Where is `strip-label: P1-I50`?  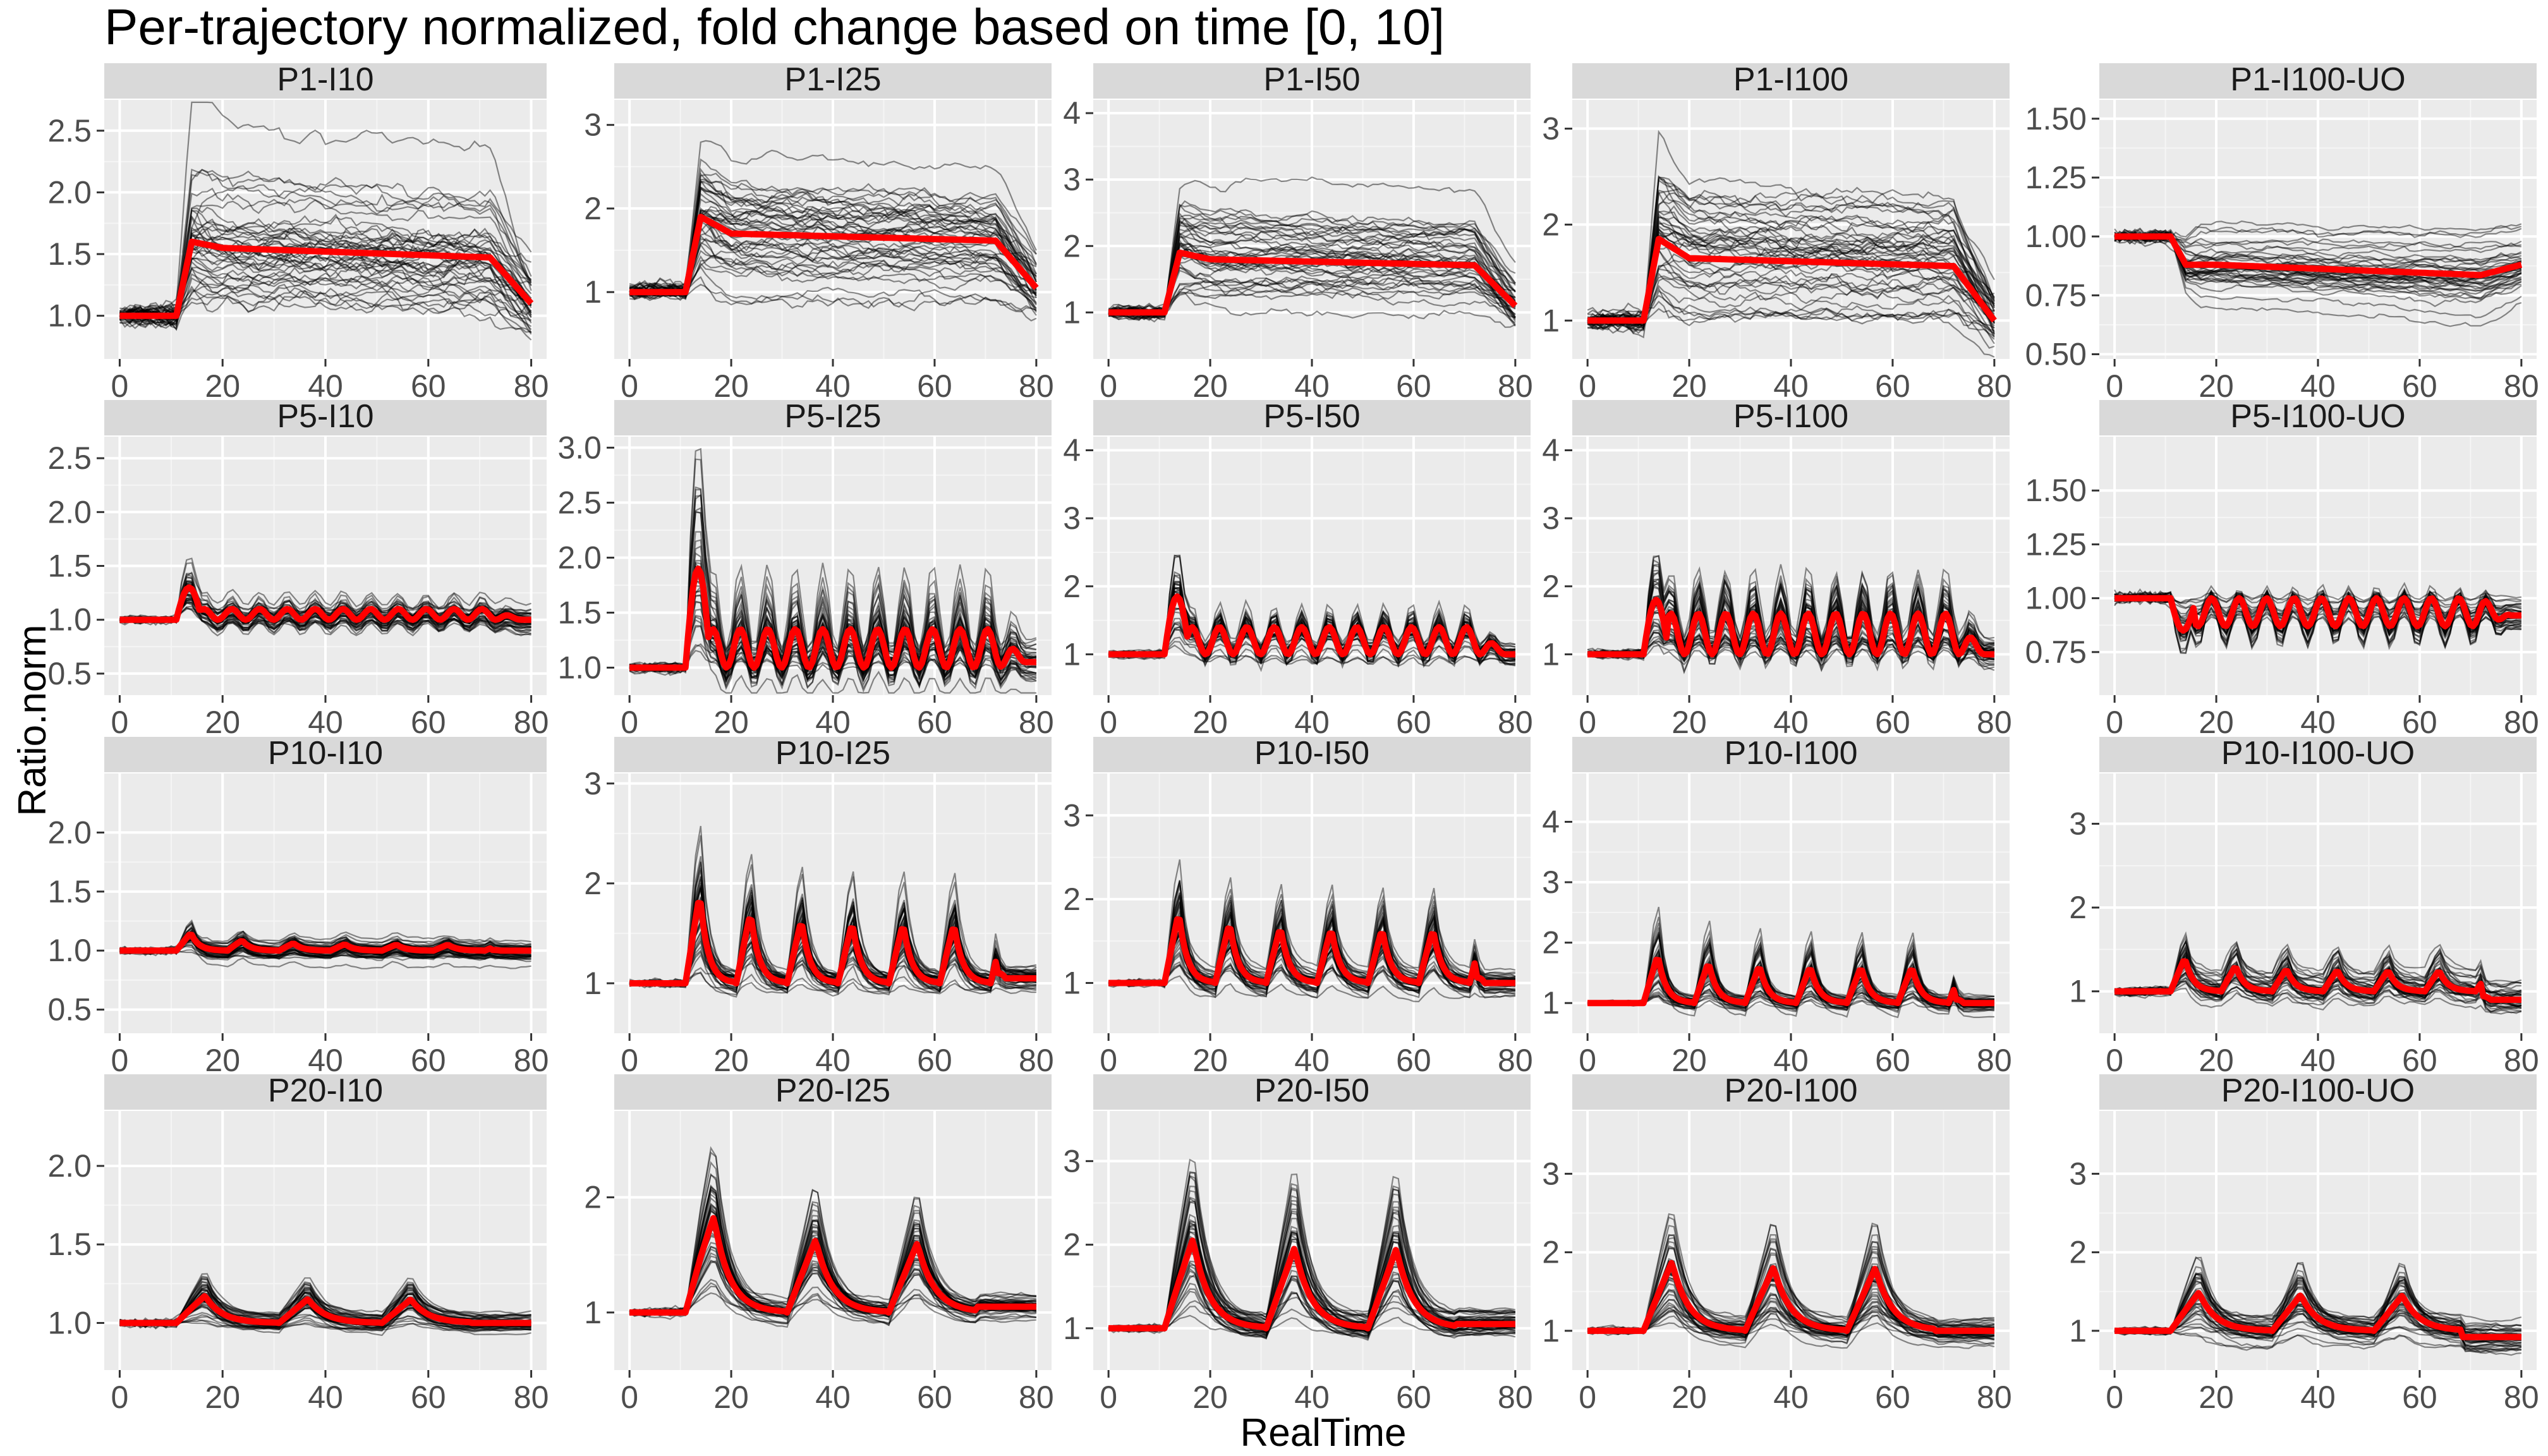 strip-label: P1-I50 is located at coordinates (1311, 79).